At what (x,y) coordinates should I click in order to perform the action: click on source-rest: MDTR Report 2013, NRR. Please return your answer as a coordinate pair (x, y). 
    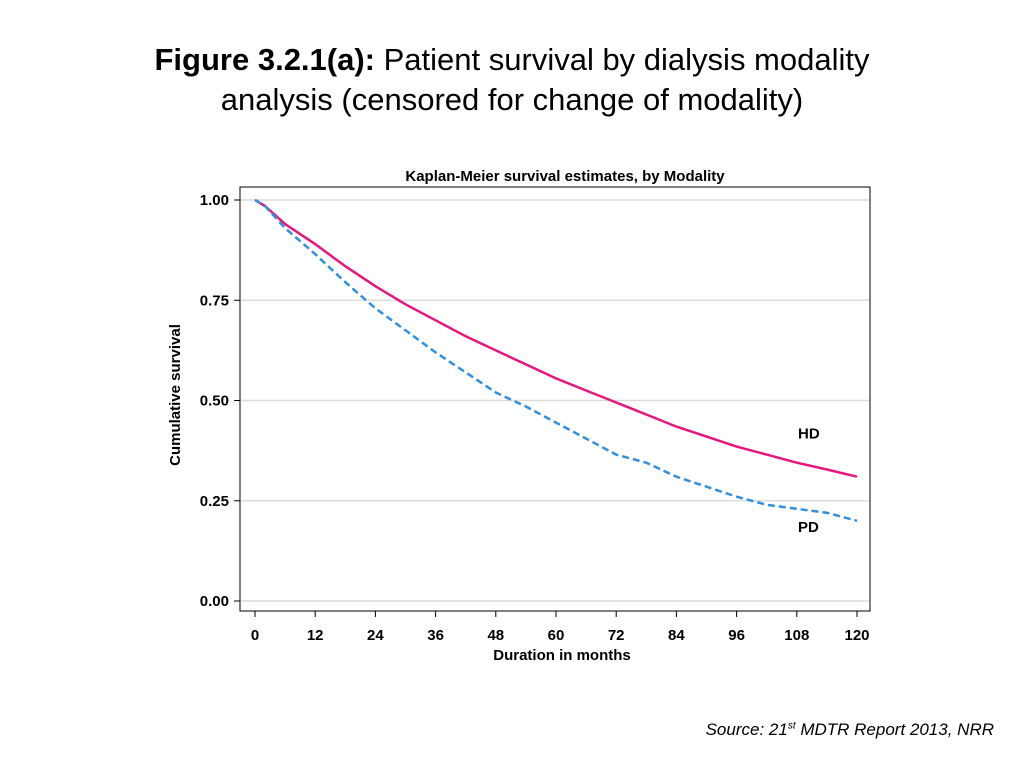
    Looking at the image, I should click on (897, 729).